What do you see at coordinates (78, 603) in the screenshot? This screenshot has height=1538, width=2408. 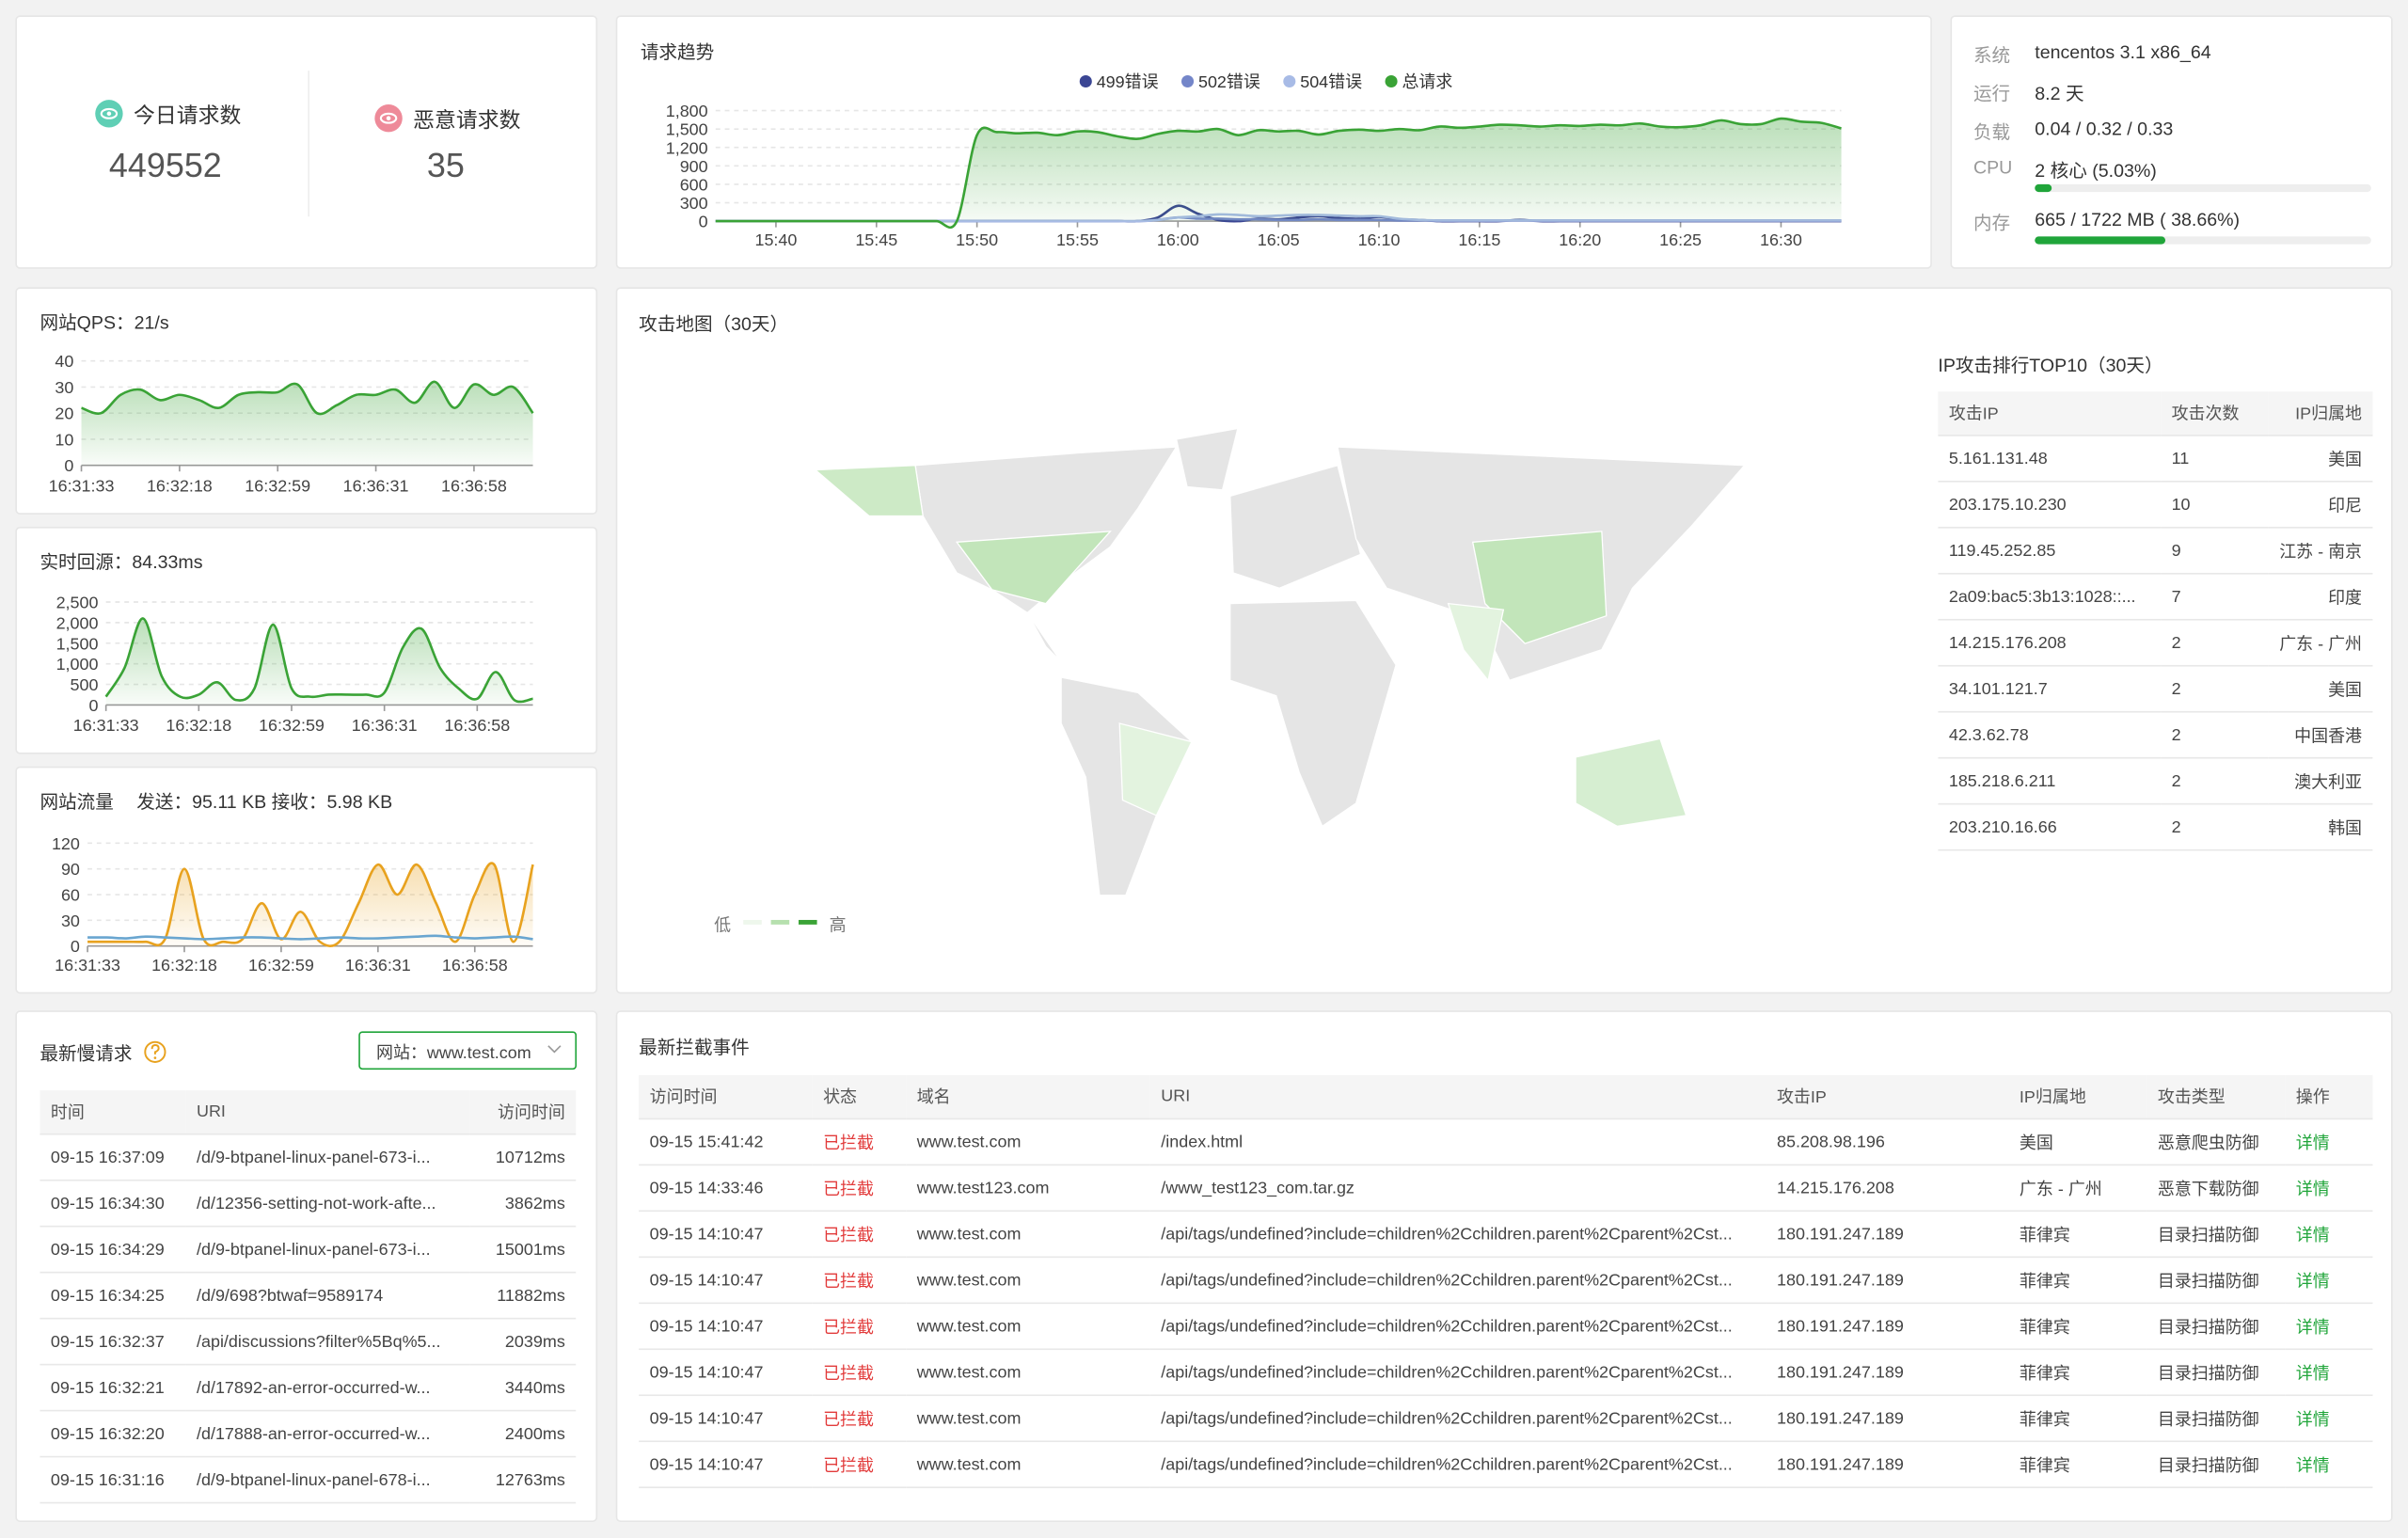 I see `y-tick-label: 2,500` at bounding box center [78, 603].